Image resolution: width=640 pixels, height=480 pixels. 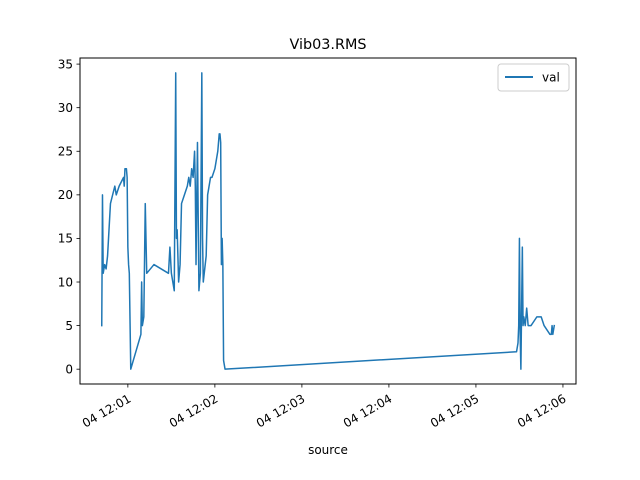 What do you see at coordinates (551, 78) in the screenshot?
I see `legend-label-val: val` at bounding box center [551, 78].